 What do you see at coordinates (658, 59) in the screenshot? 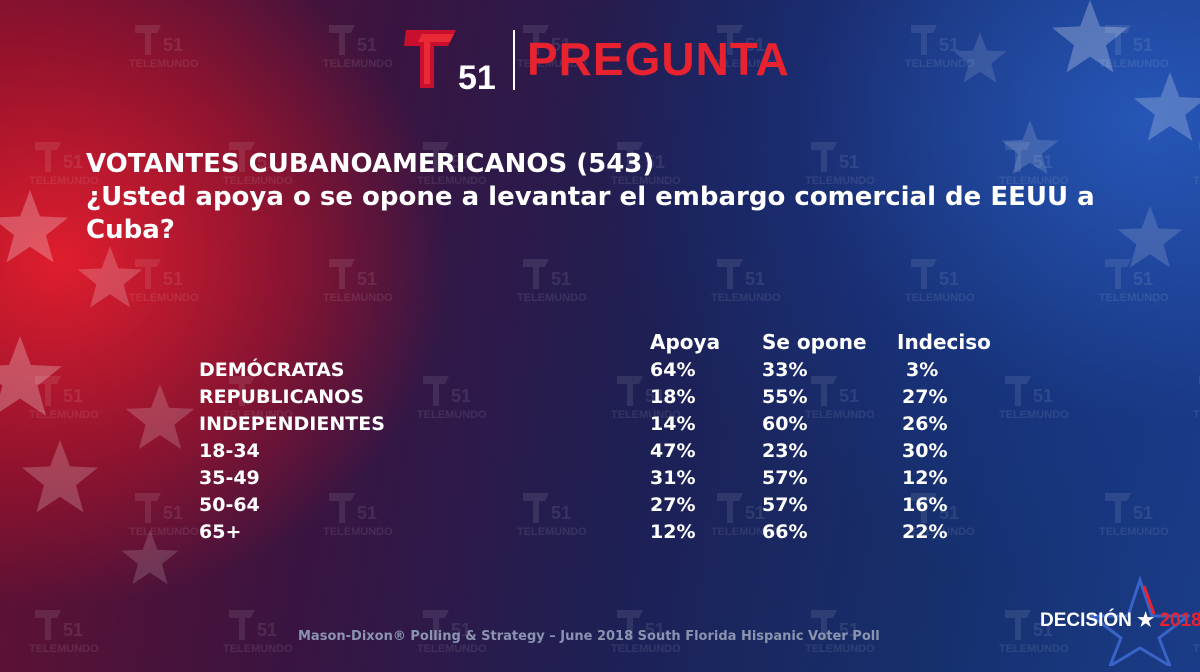
I see `header-title: PREGUNTA` at bounding box center [658, 59].